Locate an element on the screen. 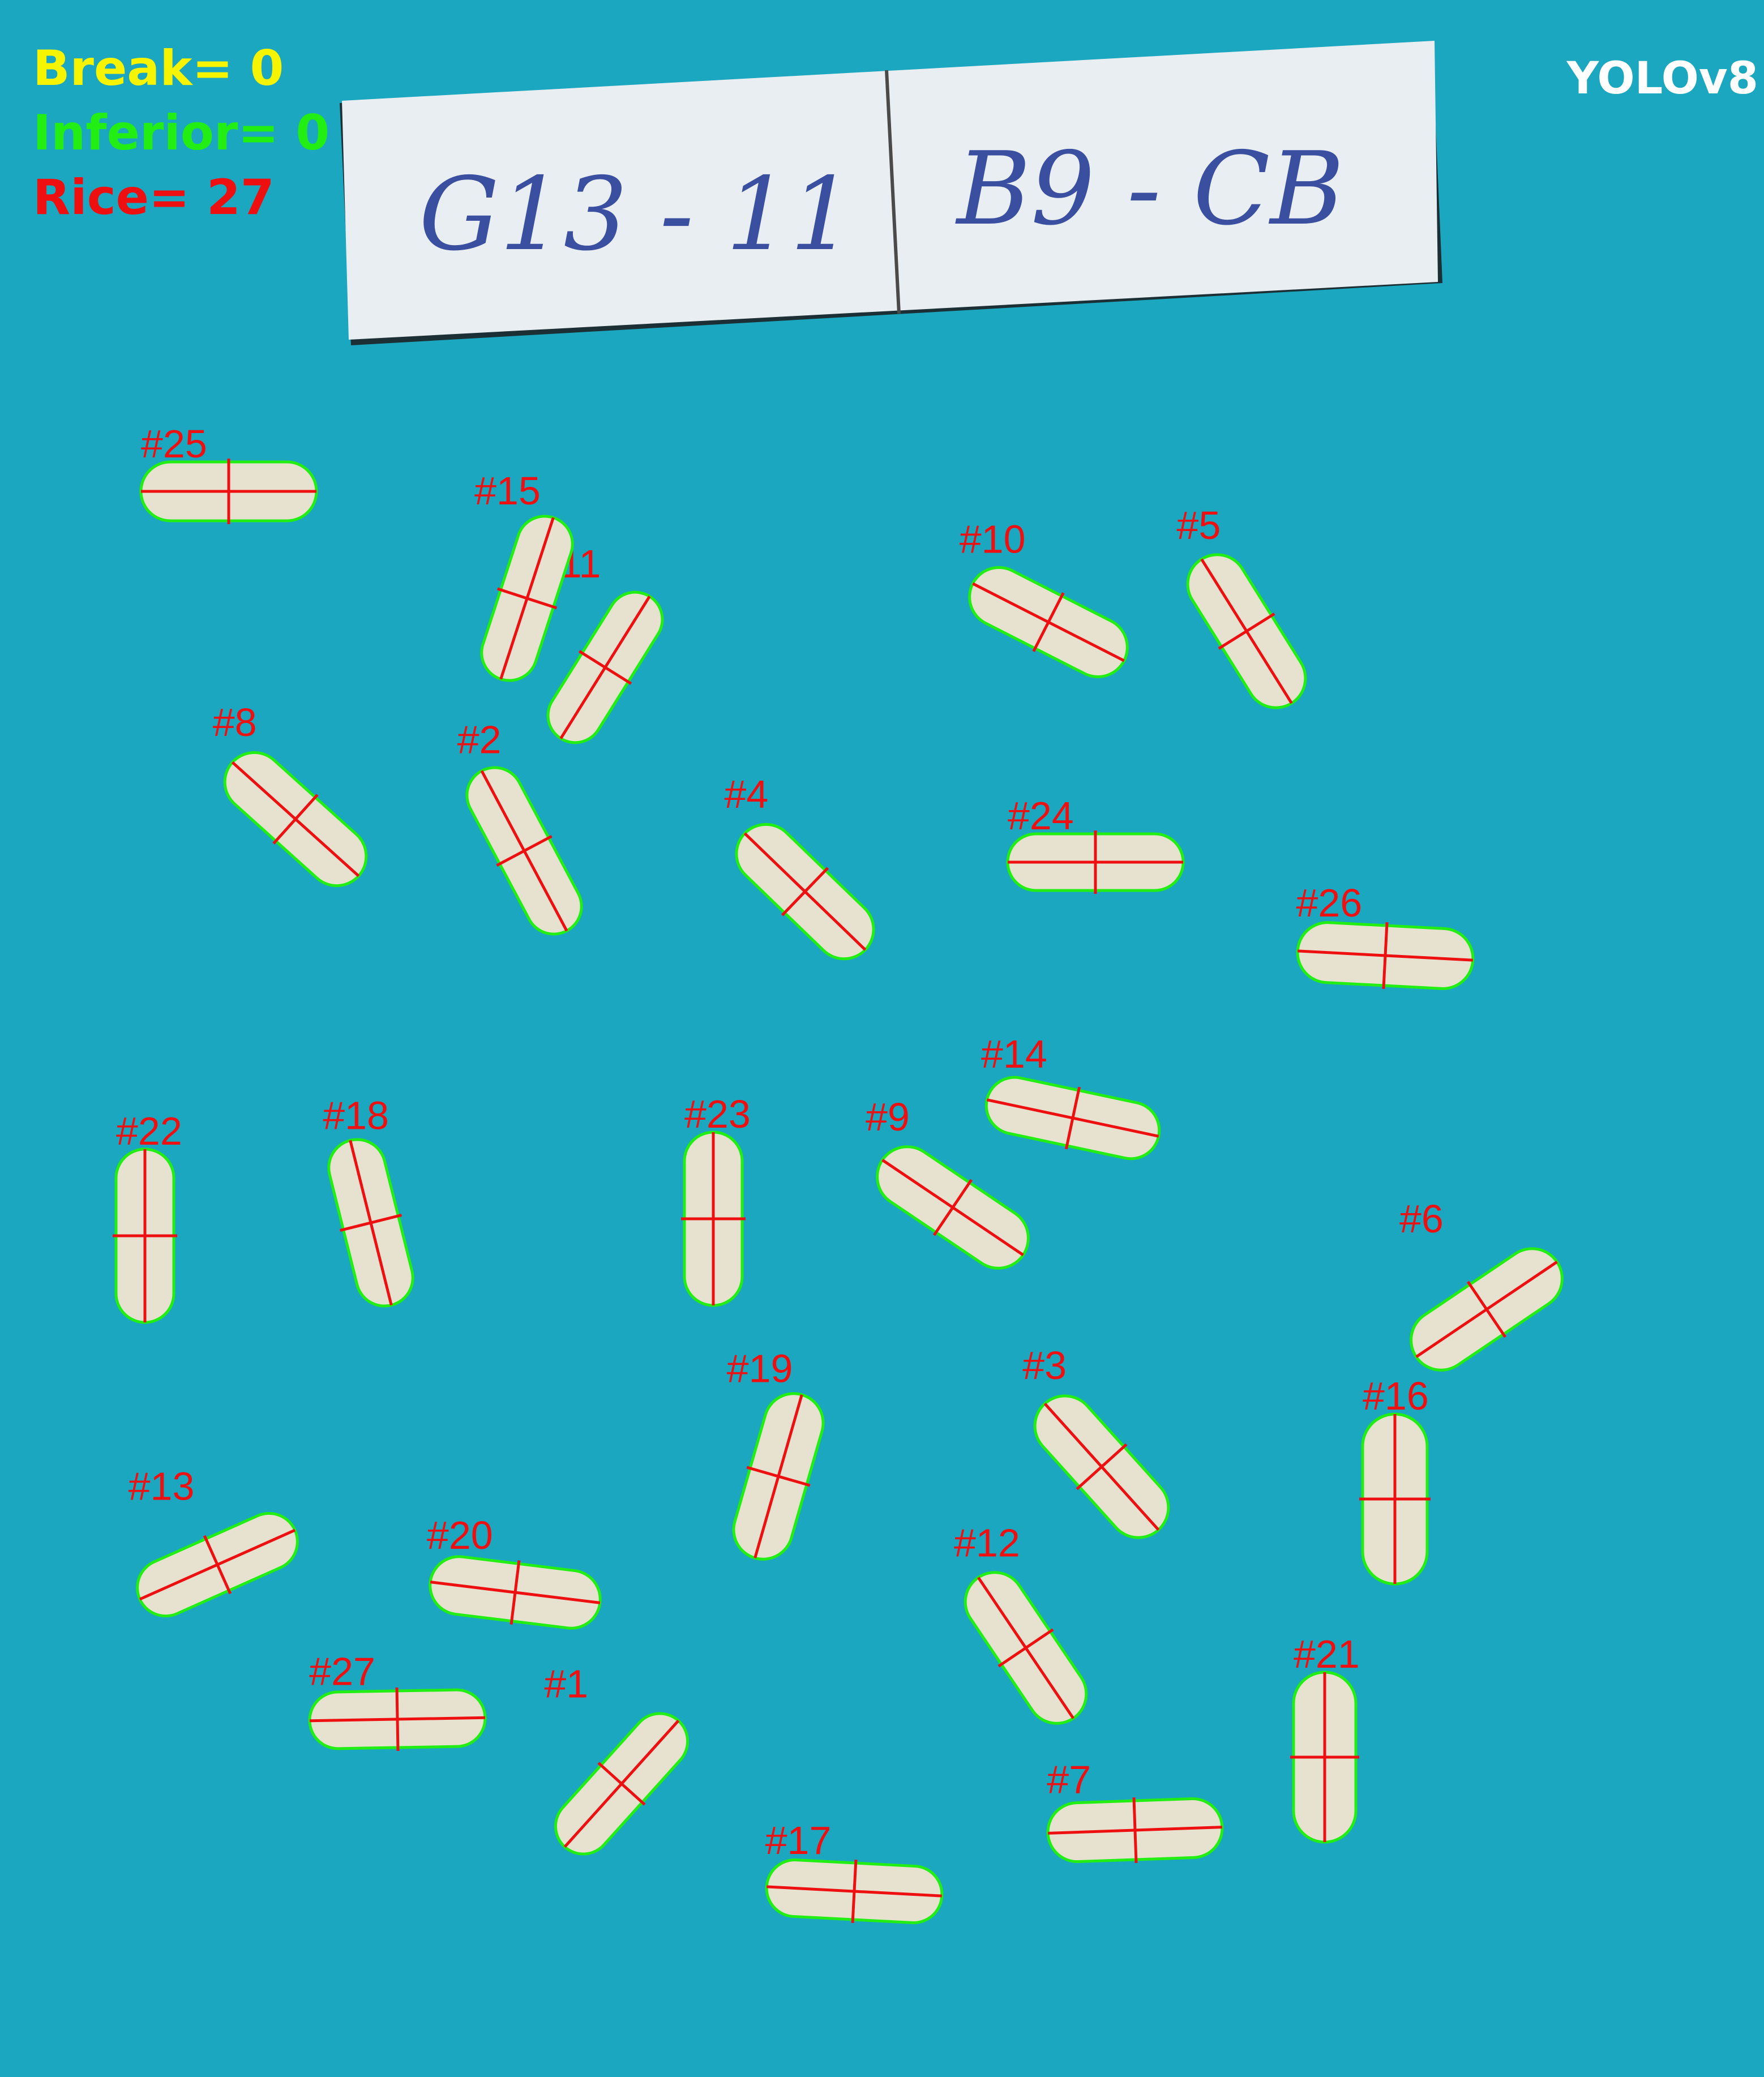 The image size is (1764, 2077). grain-label-18: #18 is located at coordinates (356, 1115).